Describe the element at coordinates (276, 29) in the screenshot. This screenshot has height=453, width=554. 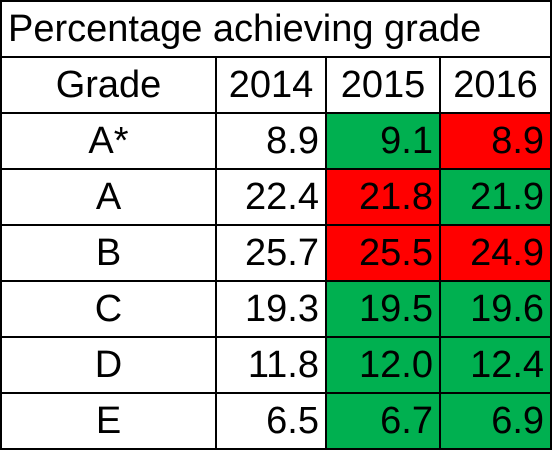
I see `table-title: Percentage achieving grade` at that location.